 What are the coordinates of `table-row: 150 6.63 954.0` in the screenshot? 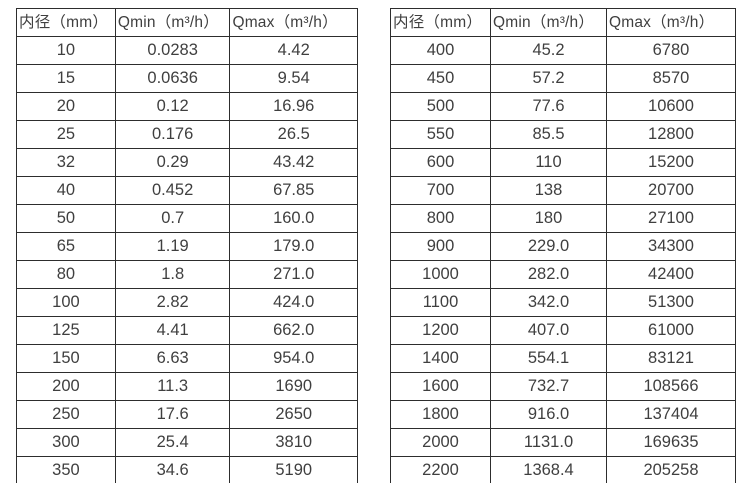 It's located at (187, 358).